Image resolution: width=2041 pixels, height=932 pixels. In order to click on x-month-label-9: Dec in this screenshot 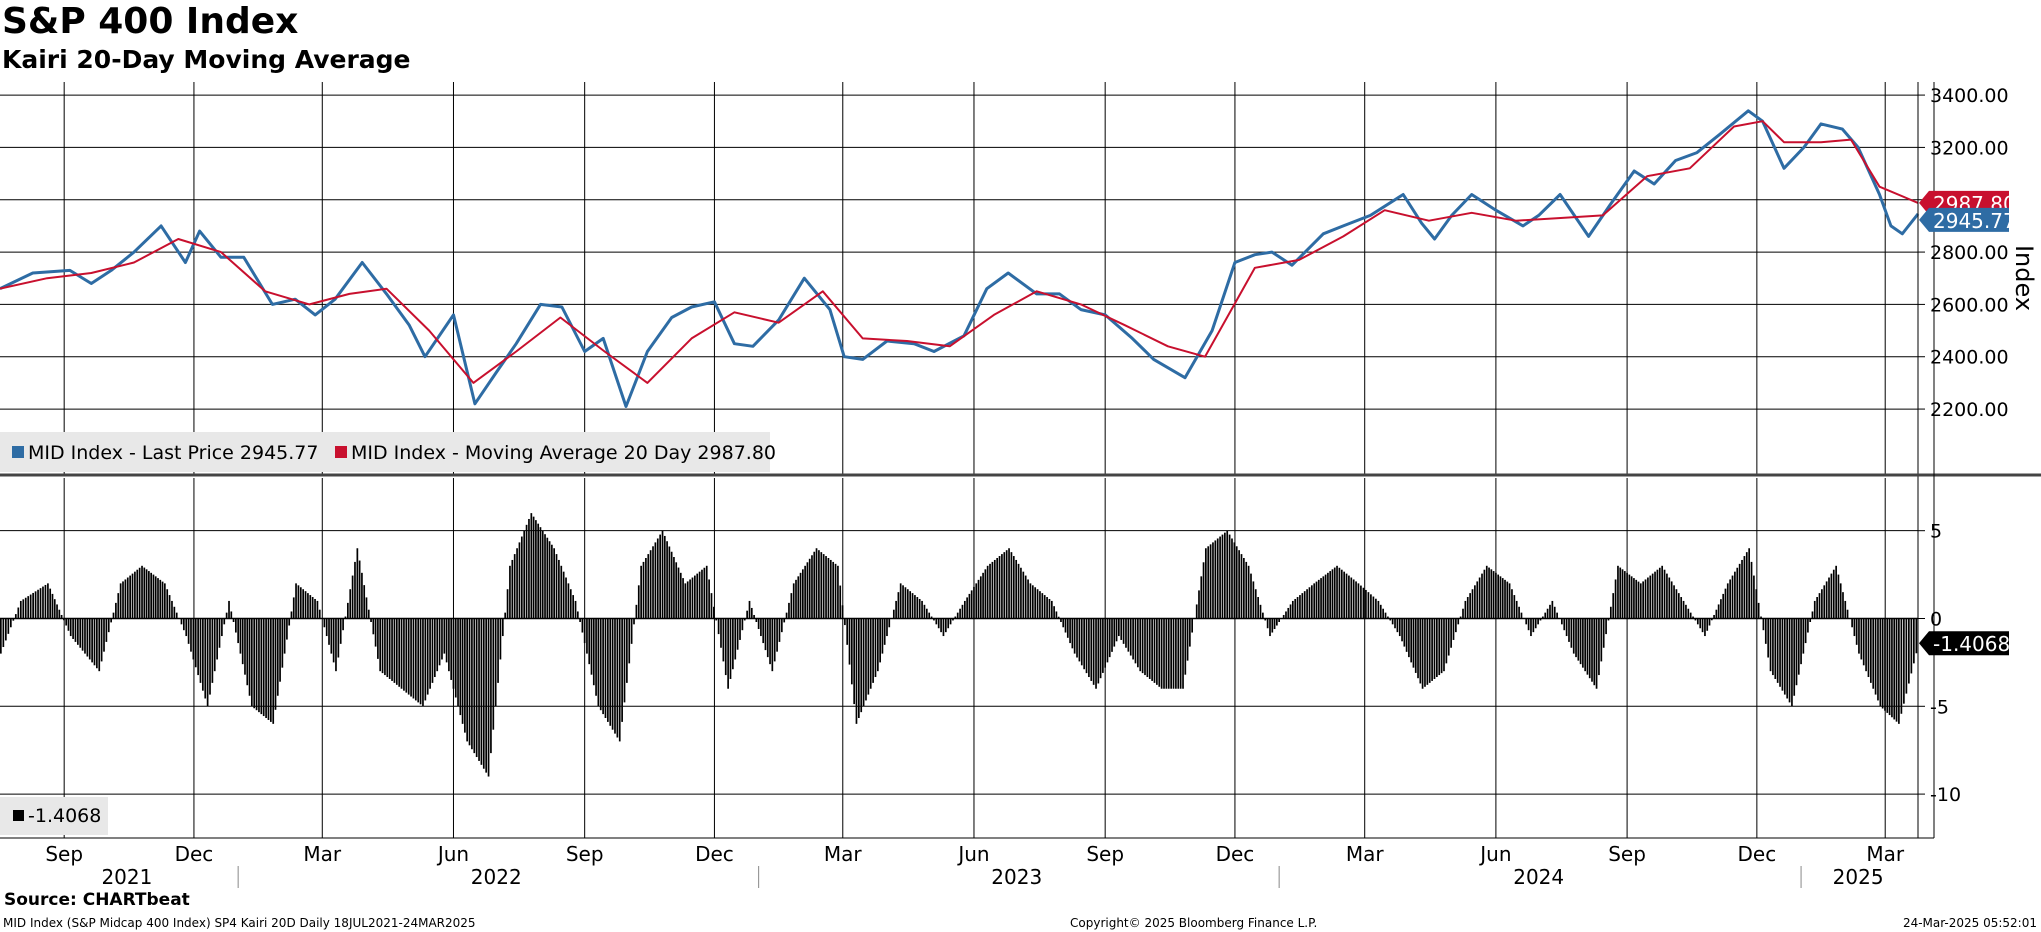, I will do `click(1235, 854)`.